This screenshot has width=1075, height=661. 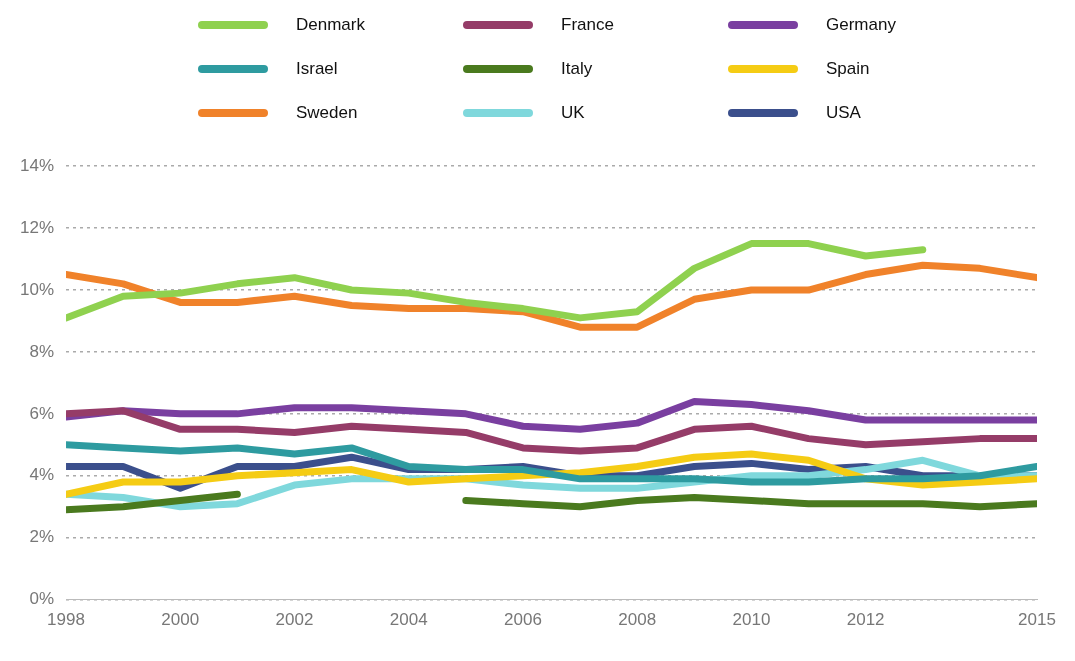 I want to click on legend-label: Germany, so click(x=861, y=25).